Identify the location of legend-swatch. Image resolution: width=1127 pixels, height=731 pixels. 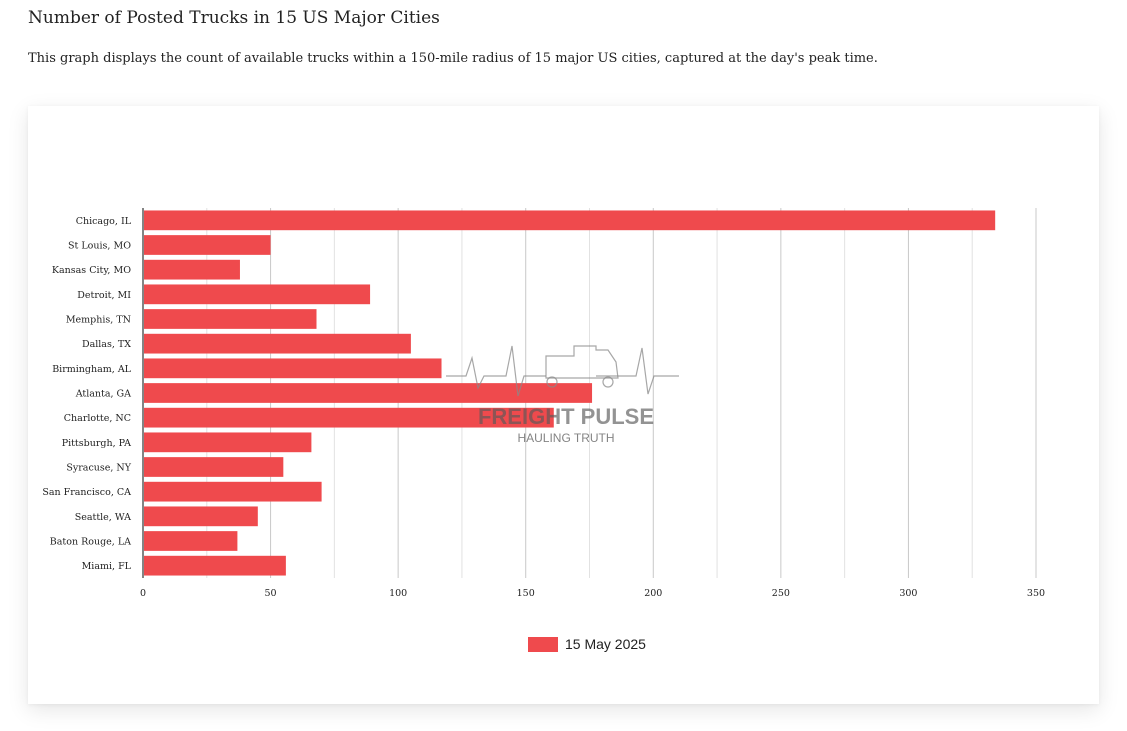
(543, 644).